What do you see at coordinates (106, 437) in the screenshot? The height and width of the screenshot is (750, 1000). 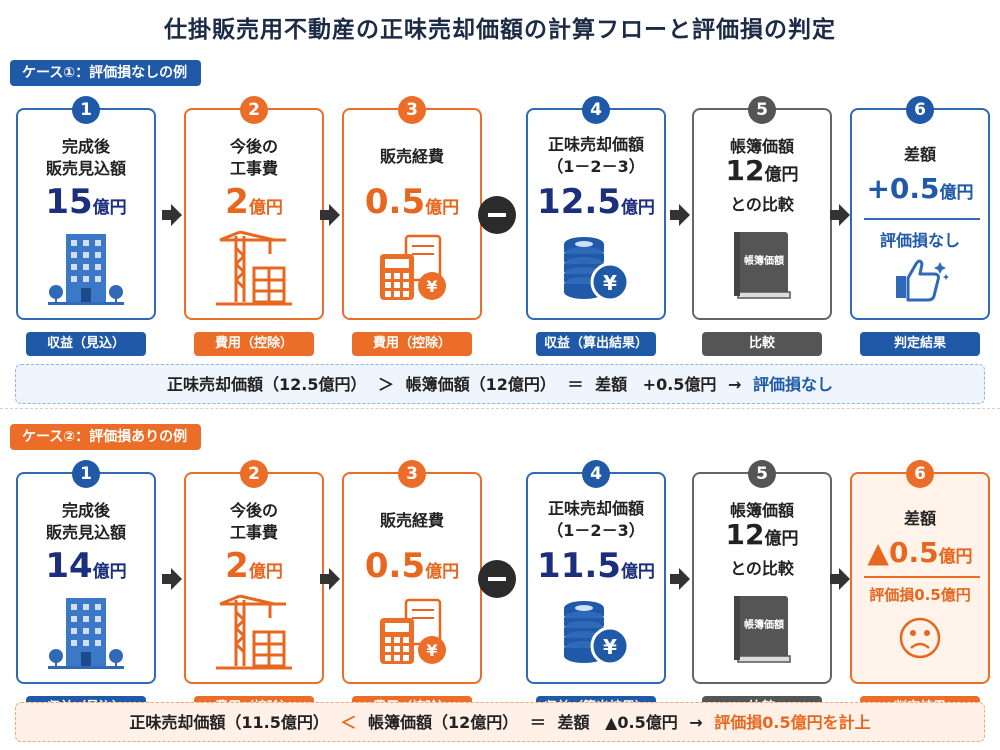 I see `case2-tag: ケース②：評価損ありの例` at bounding box center [106, 437].